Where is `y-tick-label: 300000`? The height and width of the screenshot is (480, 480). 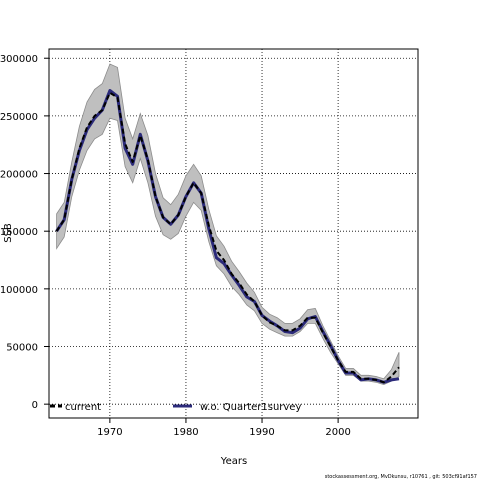 y-tick-label: 300000 is located at coordinates (19, 59).